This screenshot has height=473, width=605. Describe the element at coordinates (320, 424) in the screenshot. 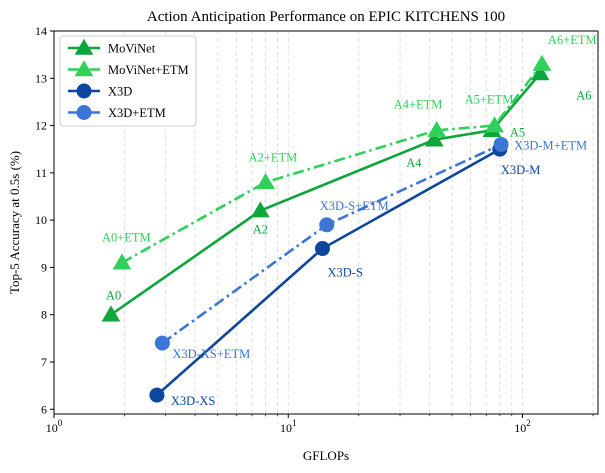

I see `x-axis: 10⁰ 10¹ 10²` at that location.